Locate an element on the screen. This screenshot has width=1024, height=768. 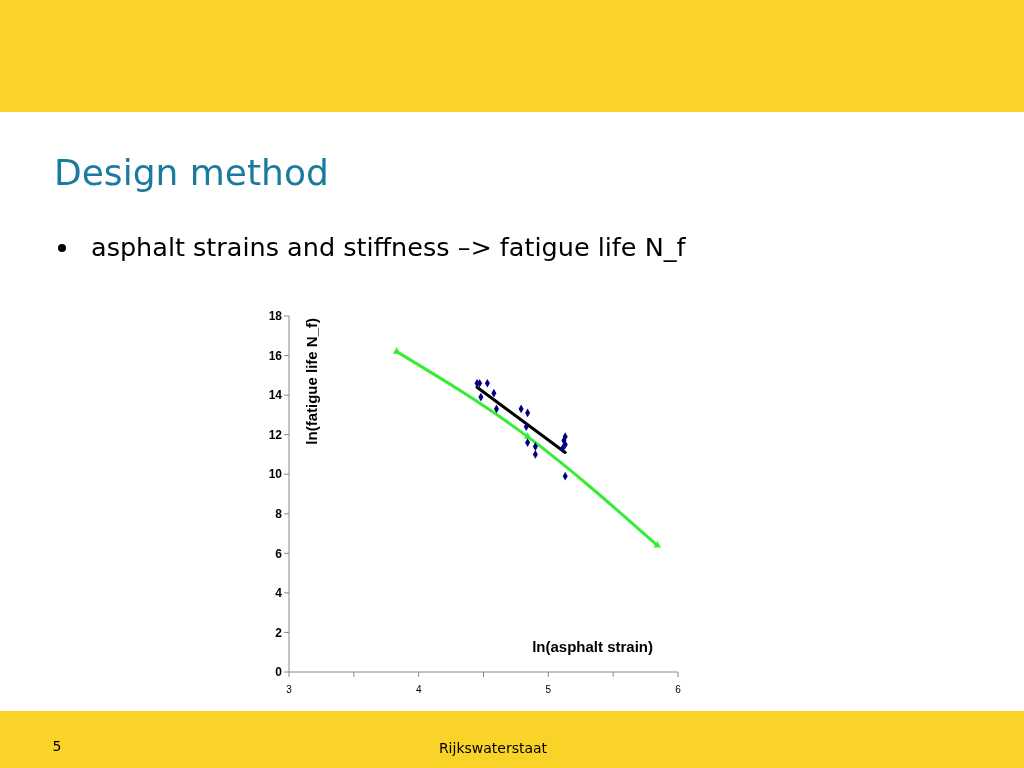
chart-subtitle: asphalt strains and stiffness –> fatigue life N_f is located at coordinates (389, 247).